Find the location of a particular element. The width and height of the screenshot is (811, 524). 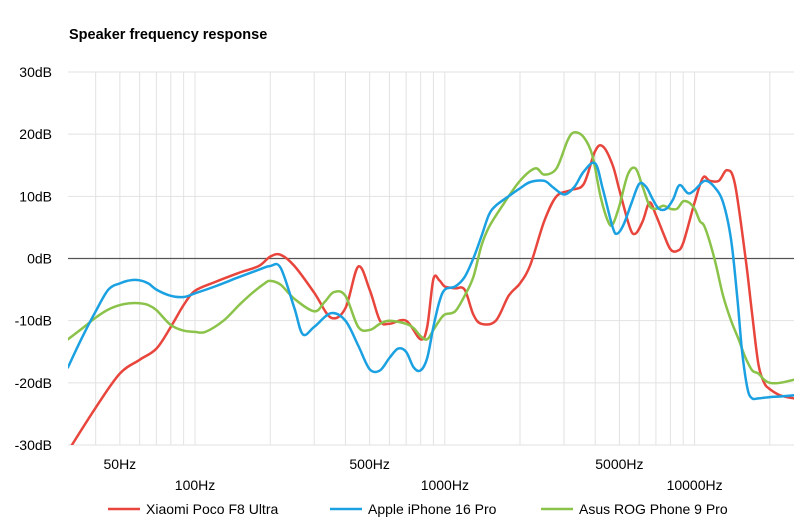

y-tick-label: 0dB is located at coordinates (39, 259).